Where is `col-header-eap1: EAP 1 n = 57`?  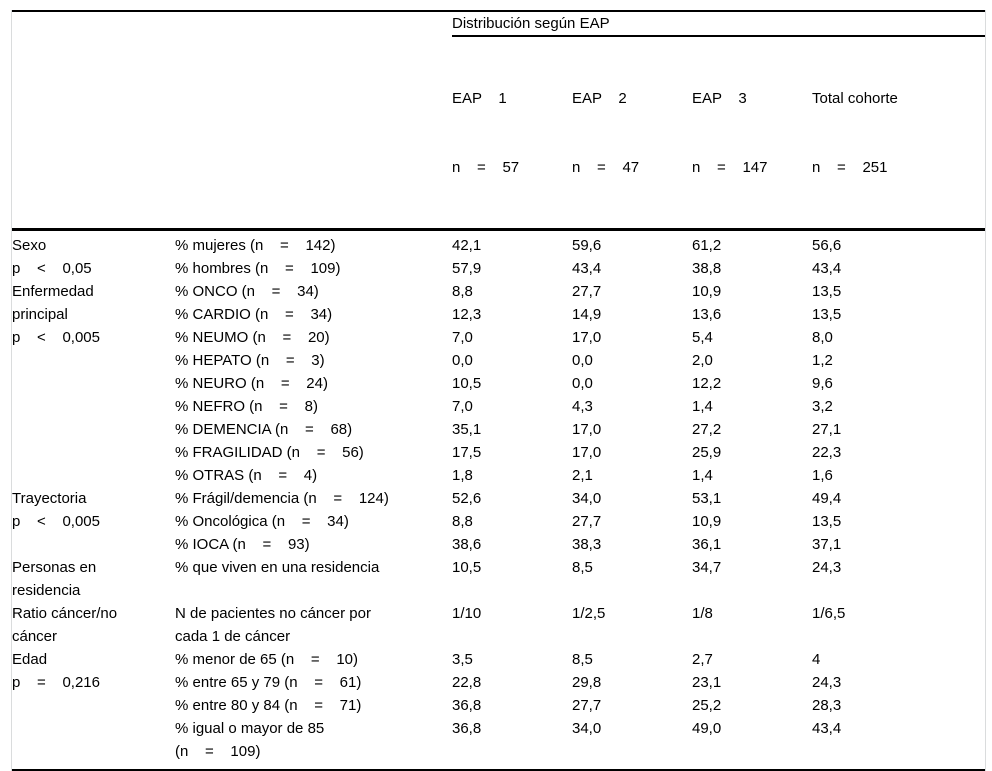 col-header-eap1: EAP 1 n = 57 is located at coordinates (512, 133).